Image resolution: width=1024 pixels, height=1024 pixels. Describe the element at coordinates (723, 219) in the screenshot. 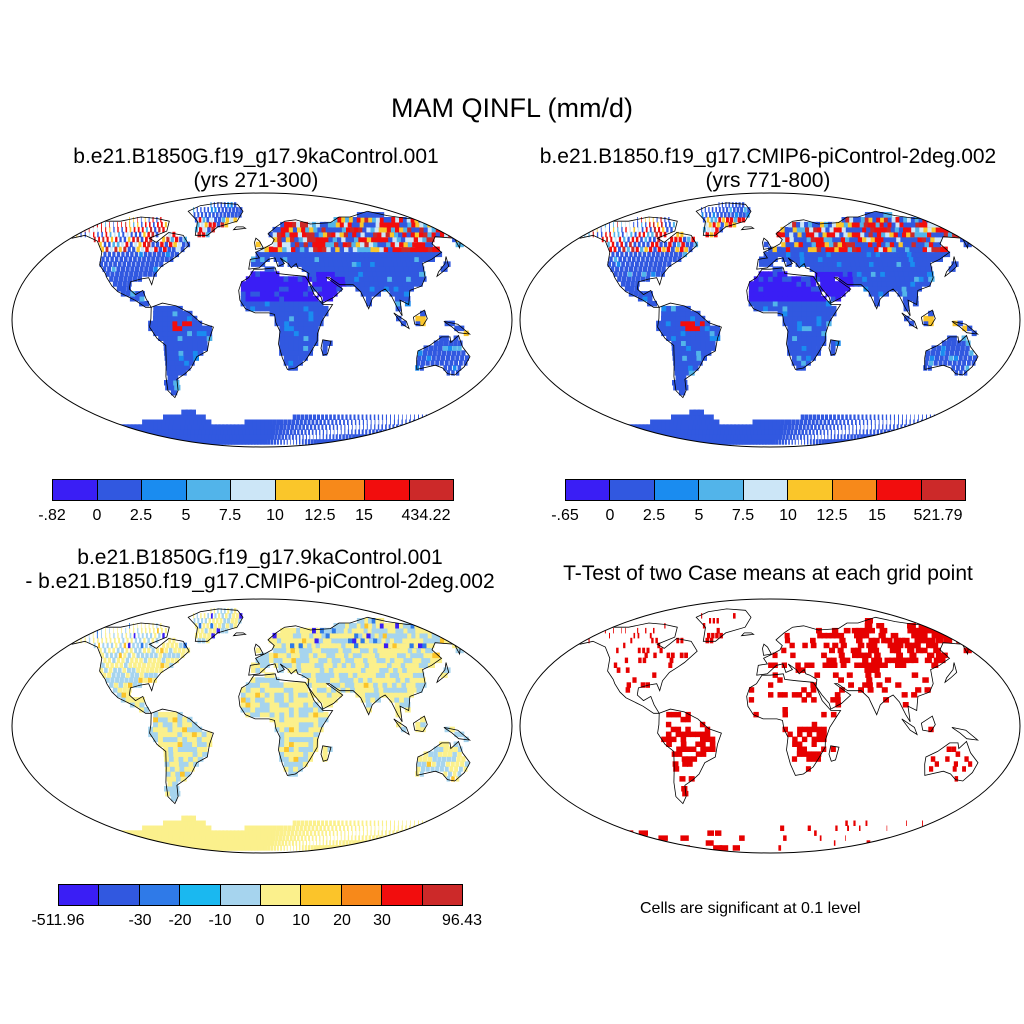

I see `coastline` at that location.